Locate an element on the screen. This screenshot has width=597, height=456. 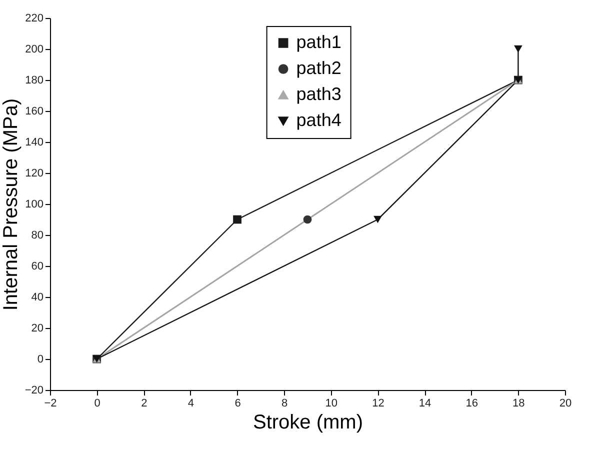
x-tick-label: 16 is located at coordinates (472, 404).